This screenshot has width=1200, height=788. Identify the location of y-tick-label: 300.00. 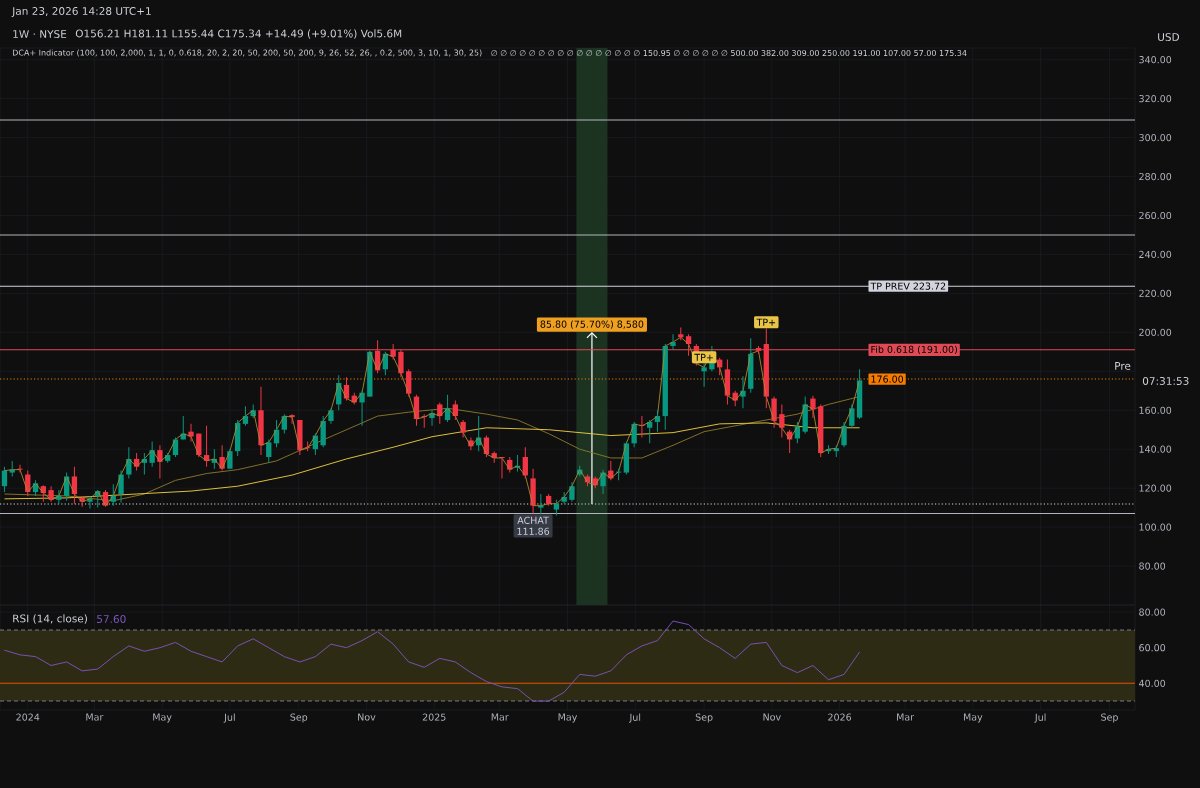
(1155, 137).